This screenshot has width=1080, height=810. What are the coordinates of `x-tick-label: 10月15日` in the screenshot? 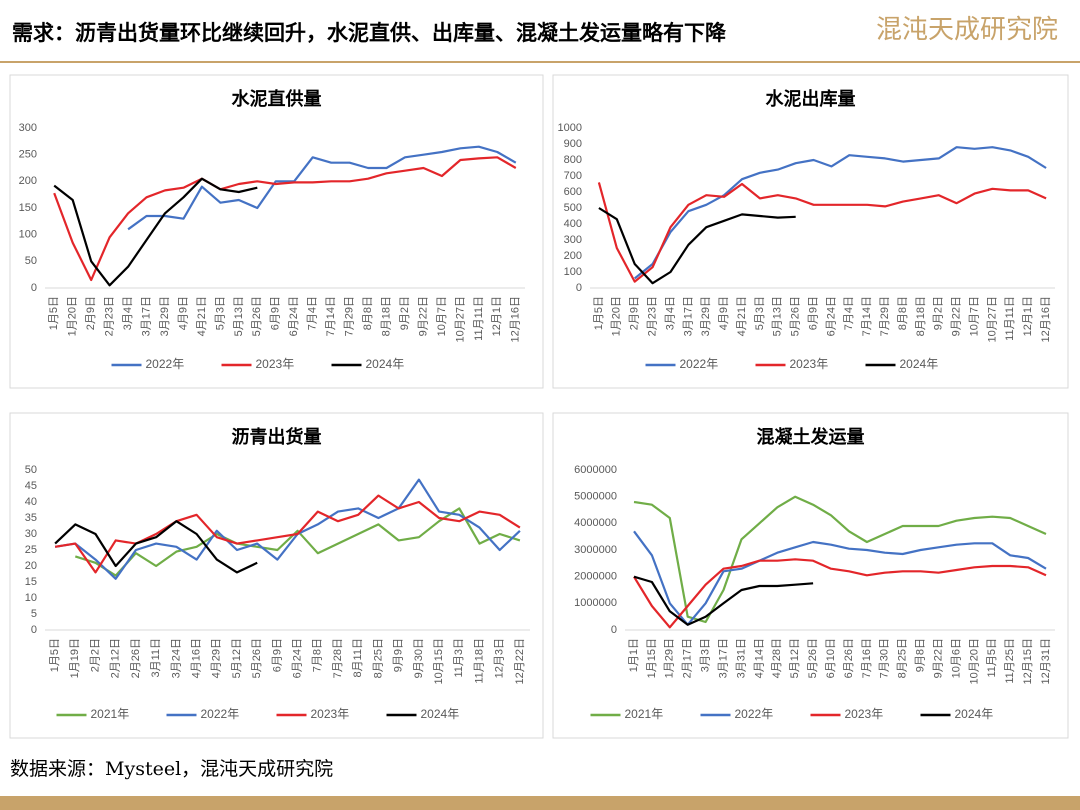 It's located at (439, 661).